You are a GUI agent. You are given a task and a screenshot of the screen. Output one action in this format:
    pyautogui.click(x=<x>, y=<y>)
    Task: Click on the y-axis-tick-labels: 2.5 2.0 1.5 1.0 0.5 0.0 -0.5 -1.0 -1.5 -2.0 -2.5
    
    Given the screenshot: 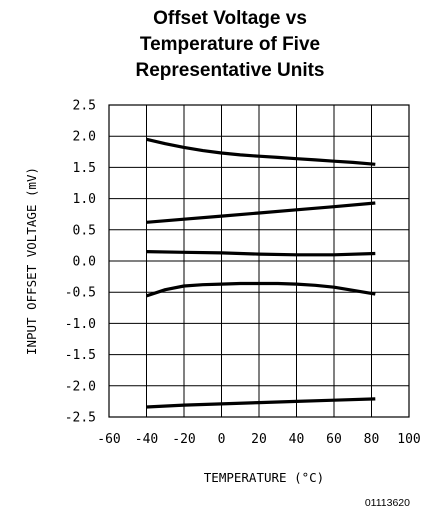 What is the action you would take?
    pyautogui.click(x=80, y=262)
    